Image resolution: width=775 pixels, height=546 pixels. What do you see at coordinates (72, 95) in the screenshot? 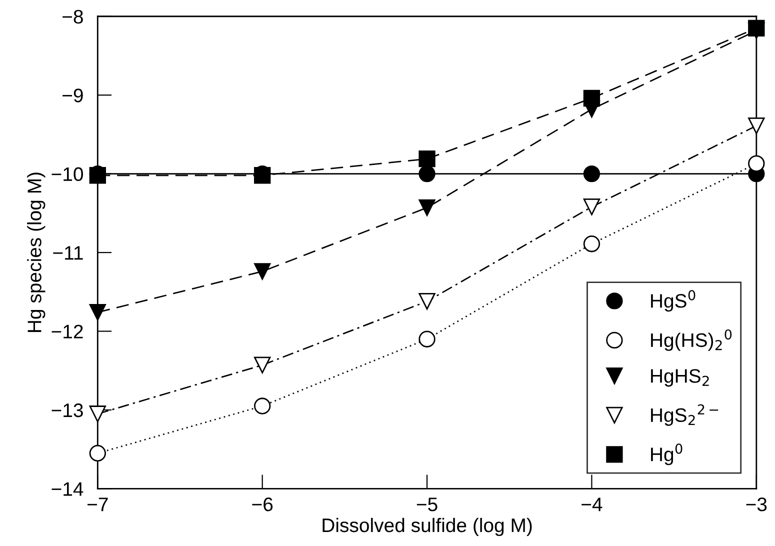
I see `y-tick-label: −9` at bounding box center [72, 95].